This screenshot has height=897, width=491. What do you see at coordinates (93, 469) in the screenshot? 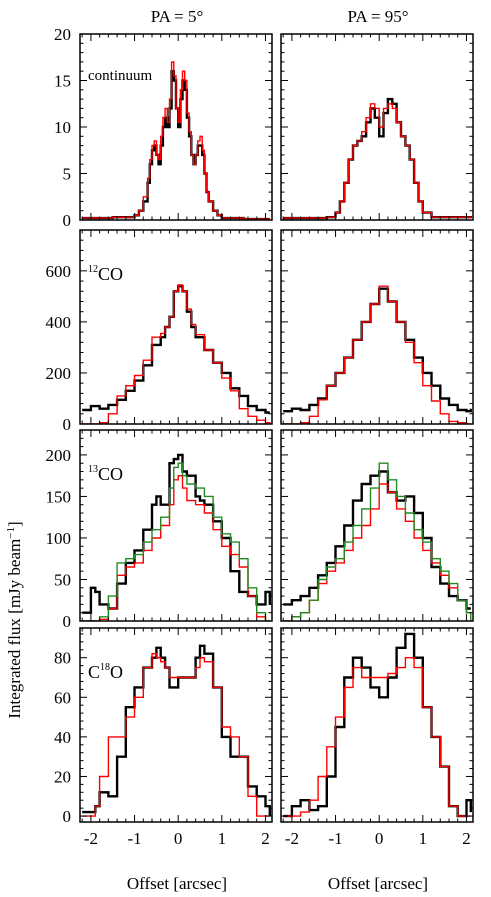
I see `panel-label-isotope: 13` at bounding box center [93, 469].